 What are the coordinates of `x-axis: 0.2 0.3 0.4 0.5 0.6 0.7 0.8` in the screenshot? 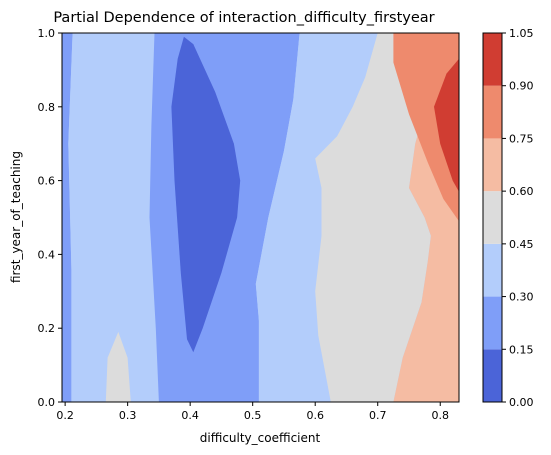 It's located at (252, 412).